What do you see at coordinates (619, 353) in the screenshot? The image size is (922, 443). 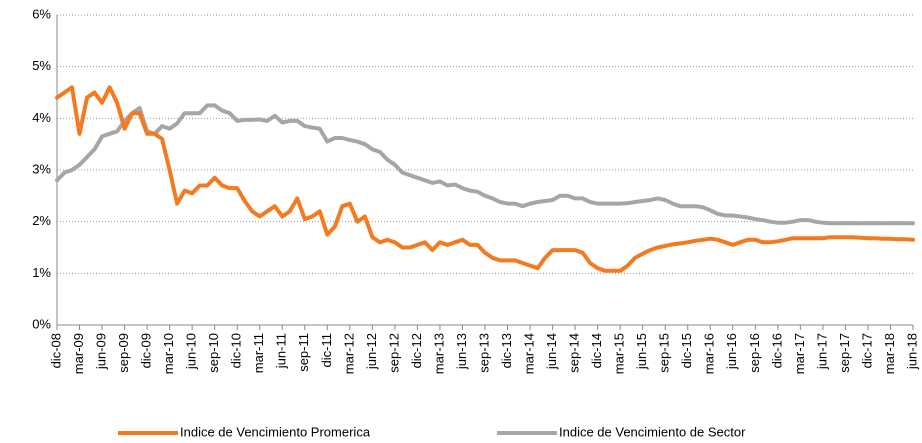 I see `x-tick-label: mar-15` at bounding box center [619, 353].